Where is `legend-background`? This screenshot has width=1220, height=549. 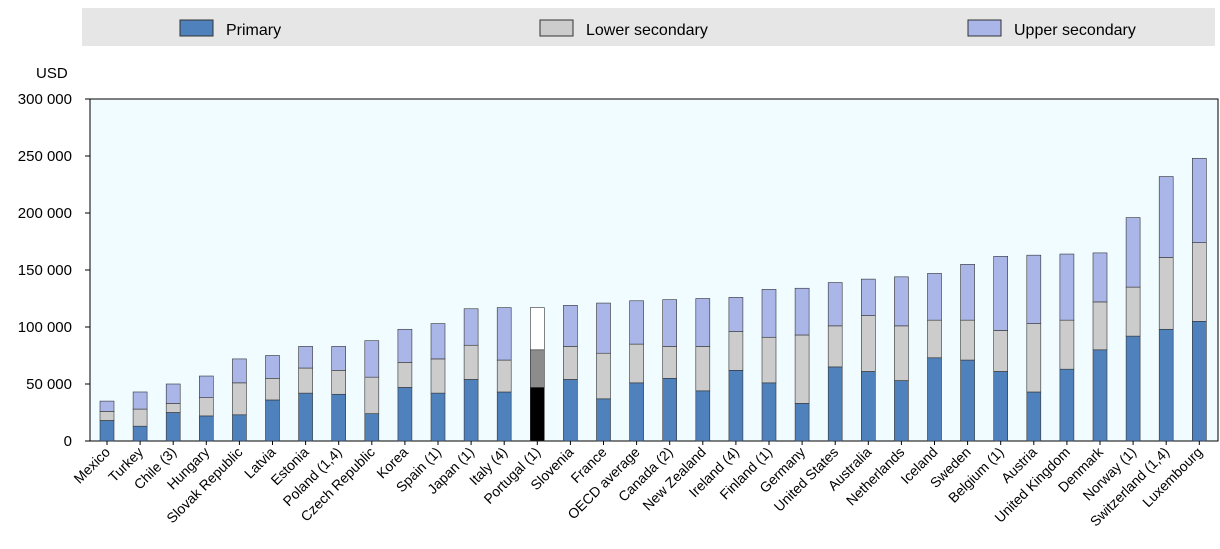 legend-background is located at coordinates (648, 27).